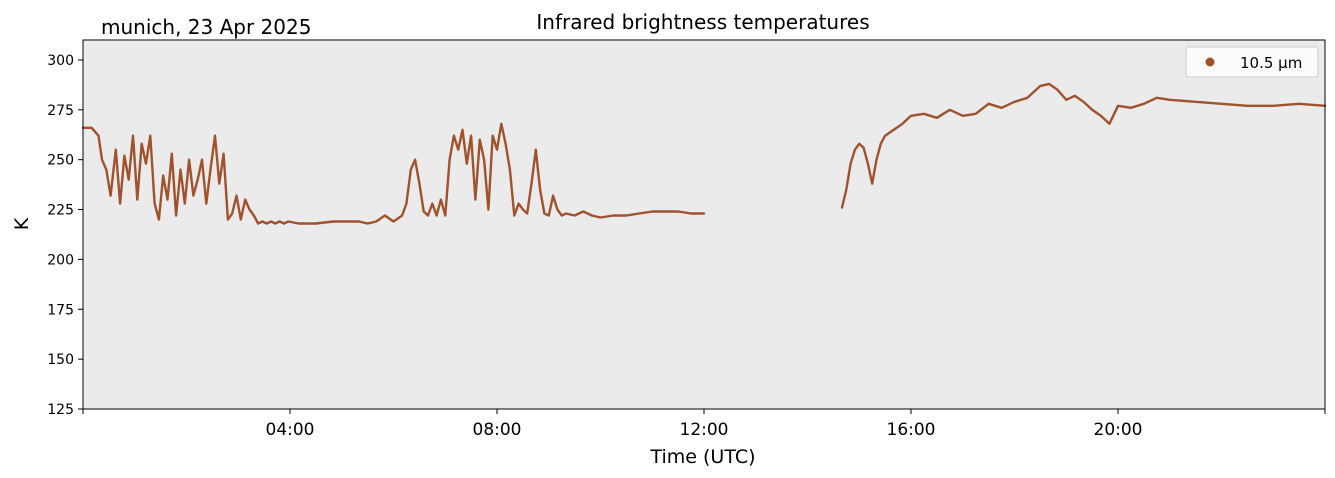 The width and height of the screenshot is (1335, 478). I want to click on legend-box, so click(1252, 62).